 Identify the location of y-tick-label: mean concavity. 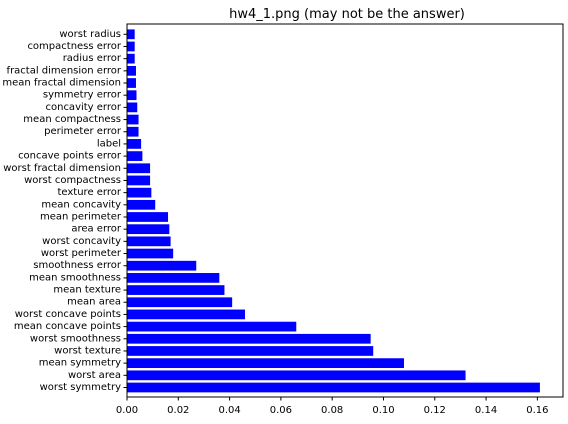
(81, 204).